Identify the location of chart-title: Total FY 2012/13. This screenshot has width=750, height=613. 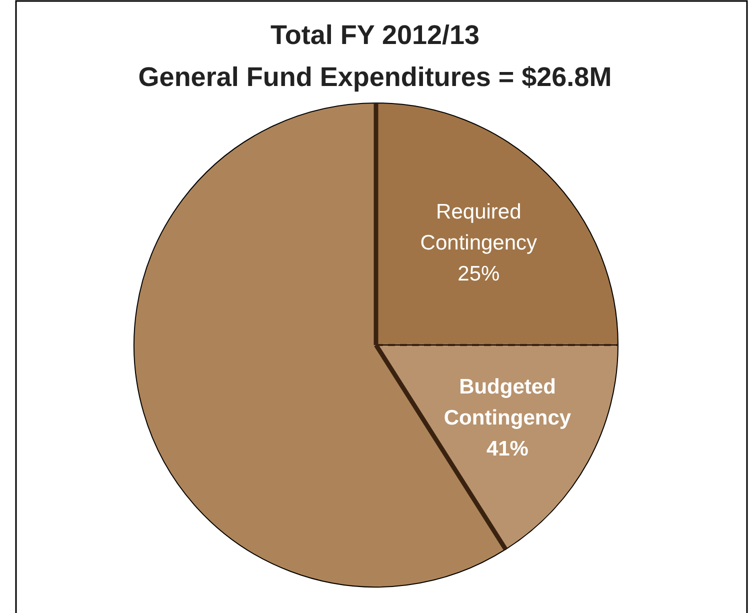
(375, 35).